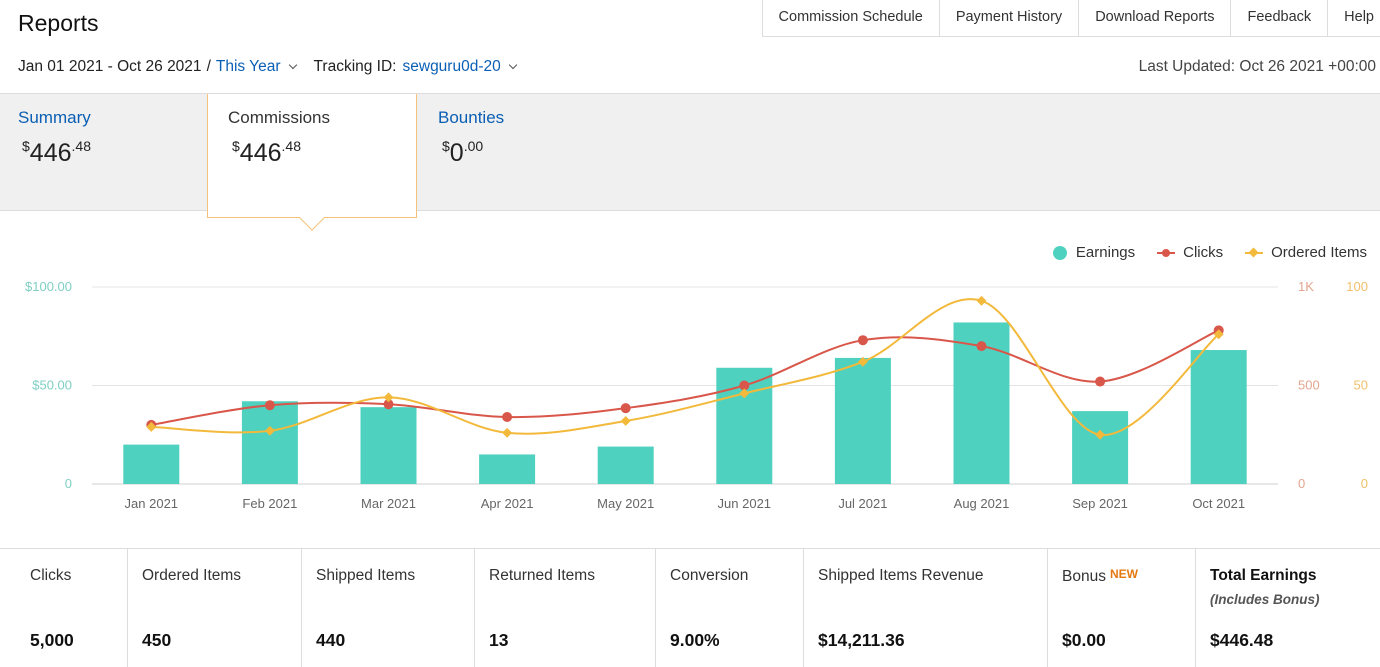  Describe the element at coordinates (1084, 640) in the screenshot. I see `stat-value: $0.00` at that location.